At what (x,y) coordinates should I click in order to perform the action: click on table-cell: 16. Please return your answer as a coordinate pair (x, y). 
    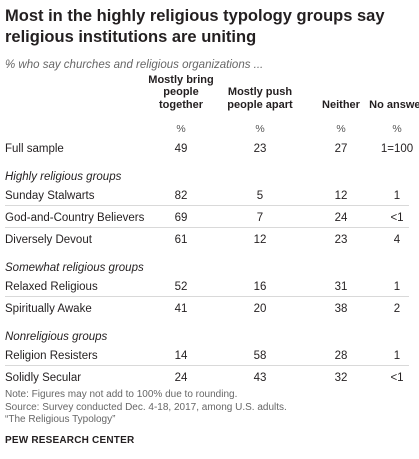
    Looking at the image, I should click on (260, 287).